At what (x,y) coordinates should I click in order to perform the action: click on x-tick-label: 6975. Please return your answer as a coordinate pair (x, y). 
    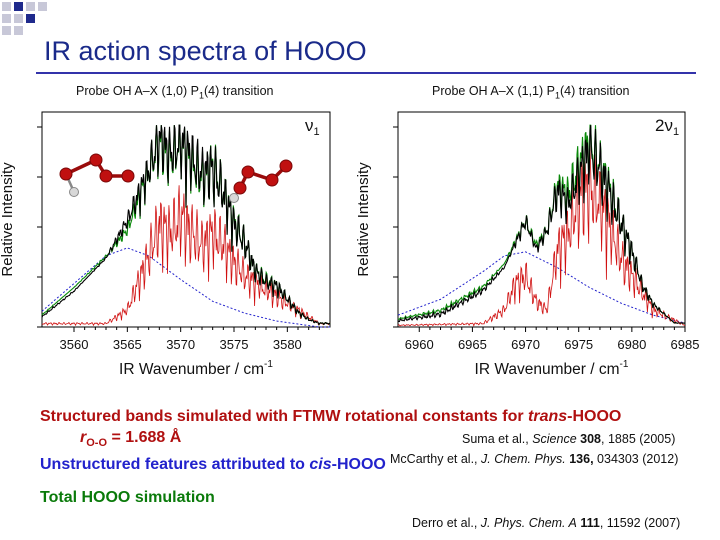
    Looking at the image, I should click on (578, 344).